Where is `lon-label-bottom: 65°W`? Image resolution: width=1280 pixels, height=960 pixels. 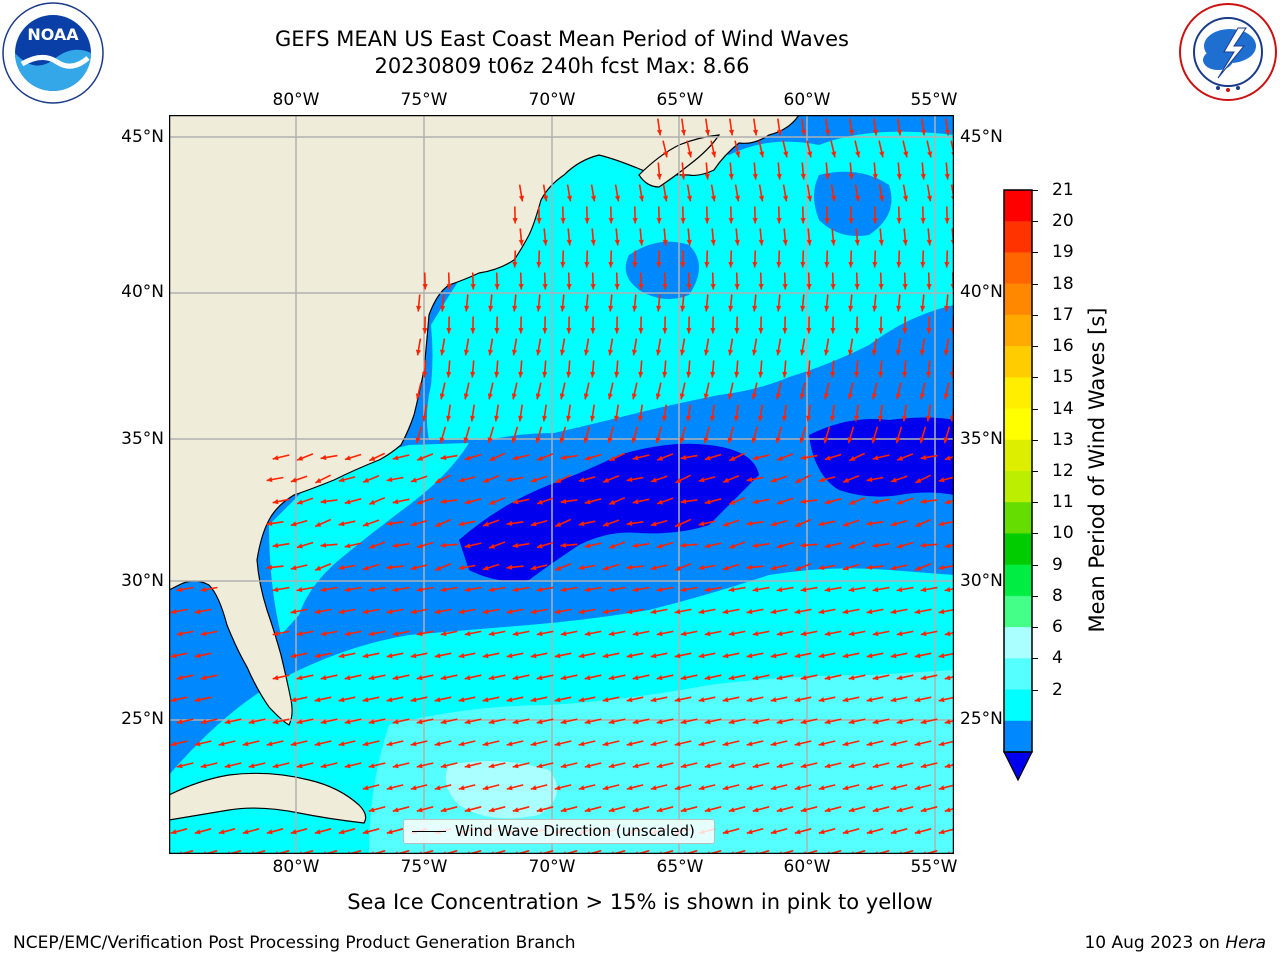 lon-label-bottom: 65°W is located at coordinates (680, 867).